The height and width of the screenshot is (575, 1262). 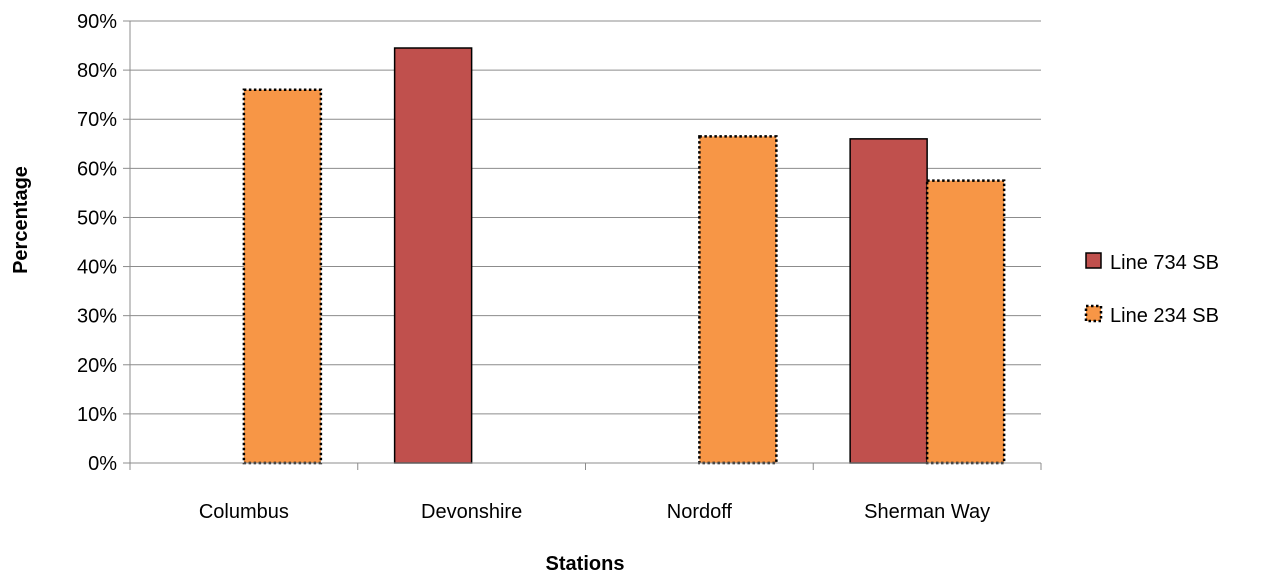 I want to click on y-tick-label: 80%, so click(x=97, y=71).